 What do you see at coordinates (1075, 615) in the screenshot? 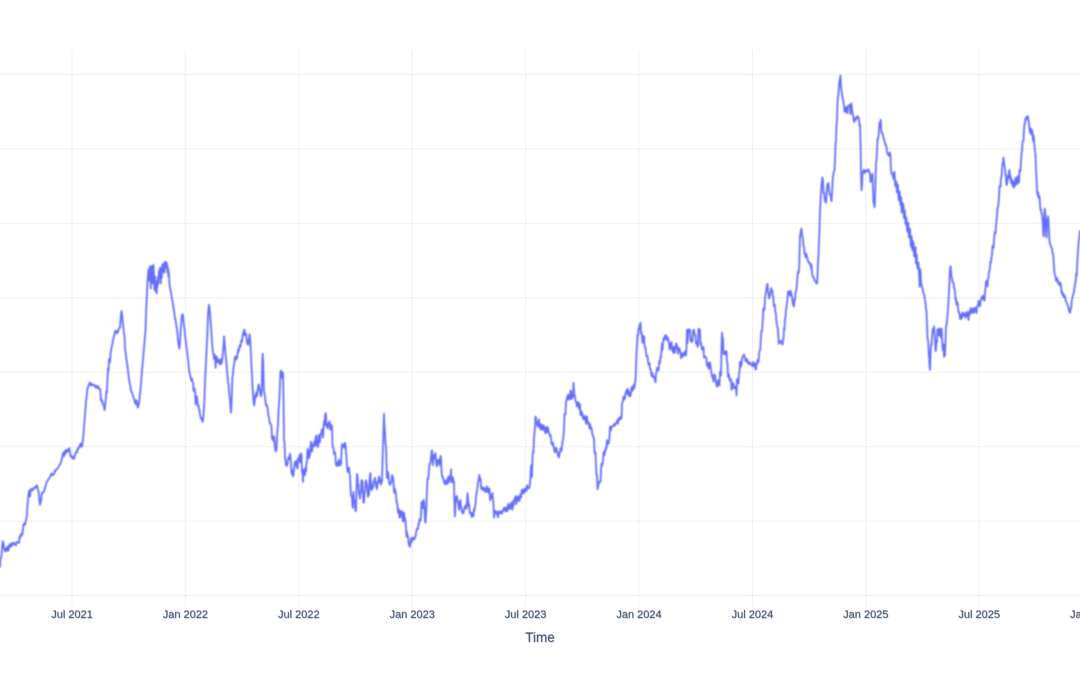
I see `svg-text: Jan 2026` at bounding box center [1075, 615].